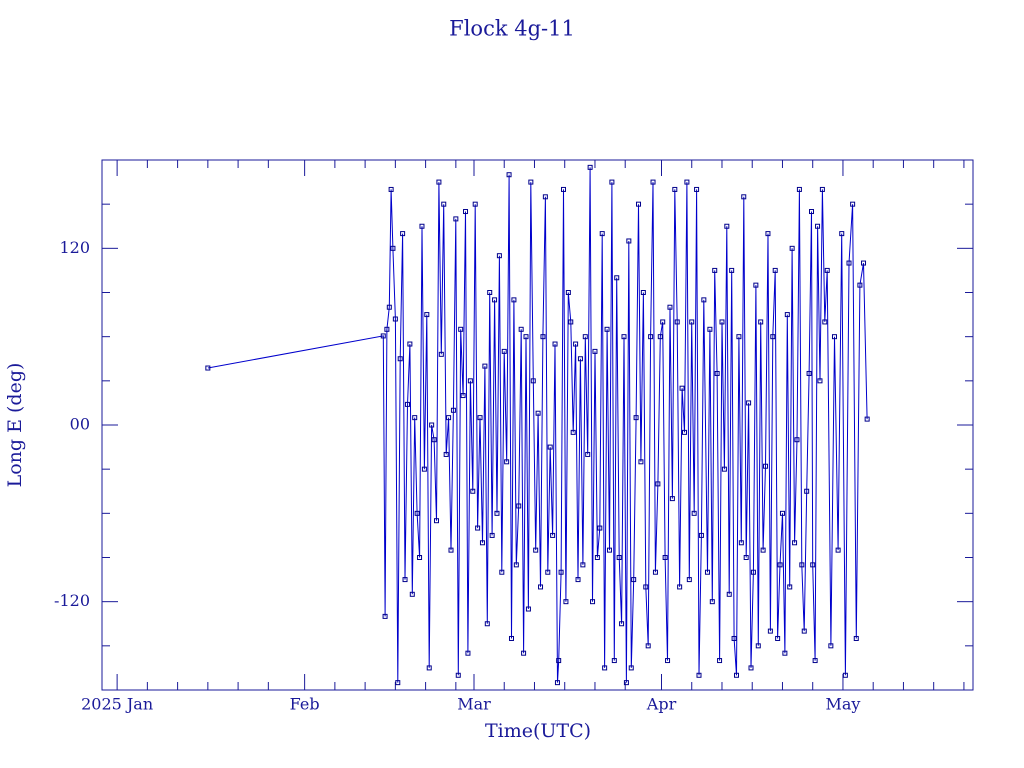 This screenshot has width=1024, height=768. What do you see at coordinates (305, 704) in the screenshot?
I see `x-tick-label: Feb` at bounding box center [305, 704].